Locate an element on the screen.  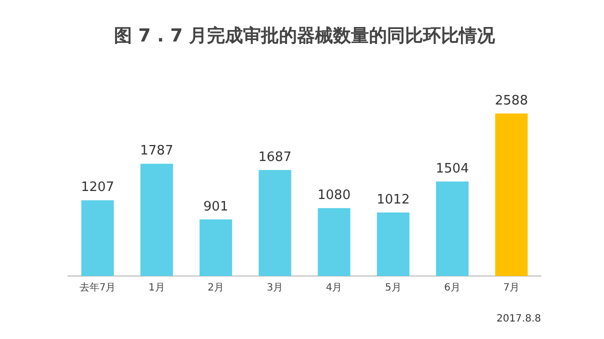
data-label: 1787 is located at coordinates (157, 151).